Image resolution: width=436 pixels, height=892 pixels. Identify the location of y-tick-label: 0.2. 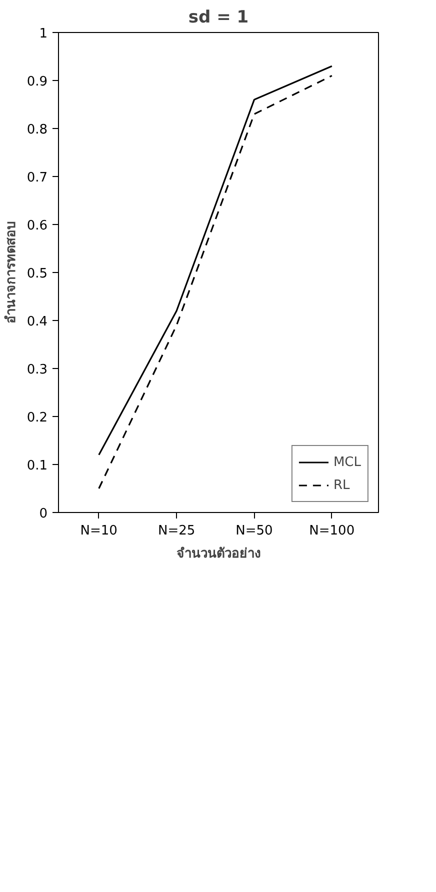
(37, 418).